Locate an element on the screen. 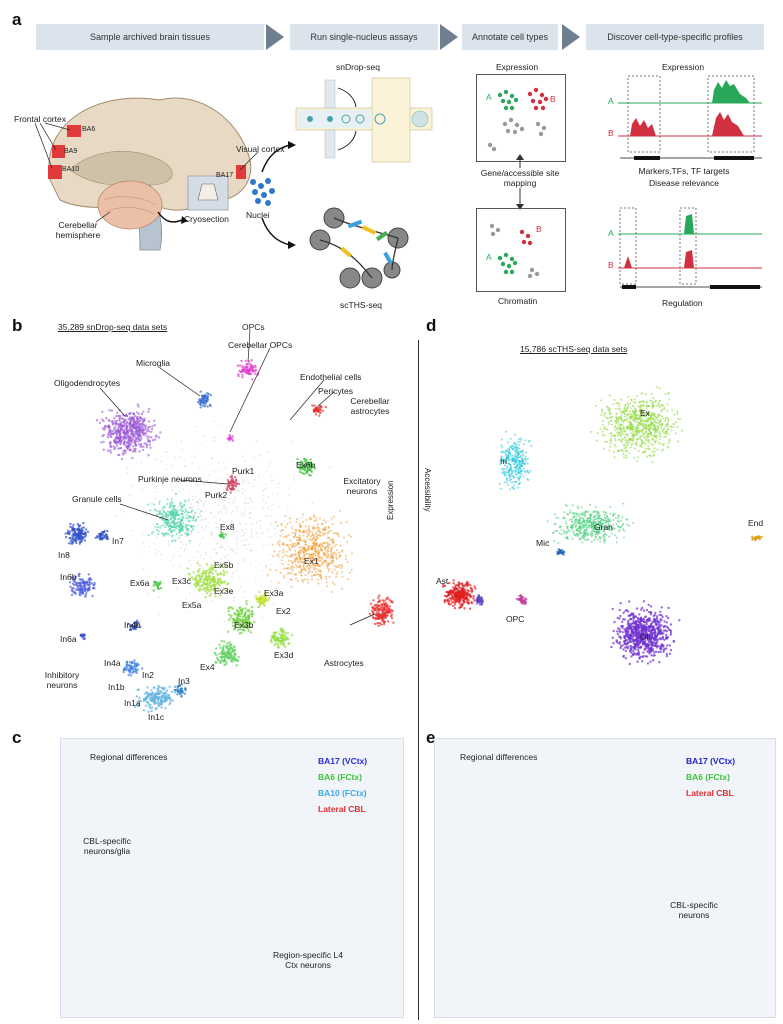 The width and height of the screenshot is (783, 1024). d-label-gran: Gran is located at coordinates (603, 527).